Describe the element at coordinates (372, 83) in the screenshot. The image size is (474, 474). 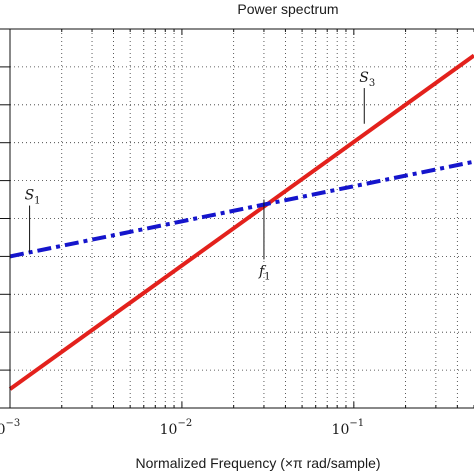
I see `annotation-subscript: 3` at that location.